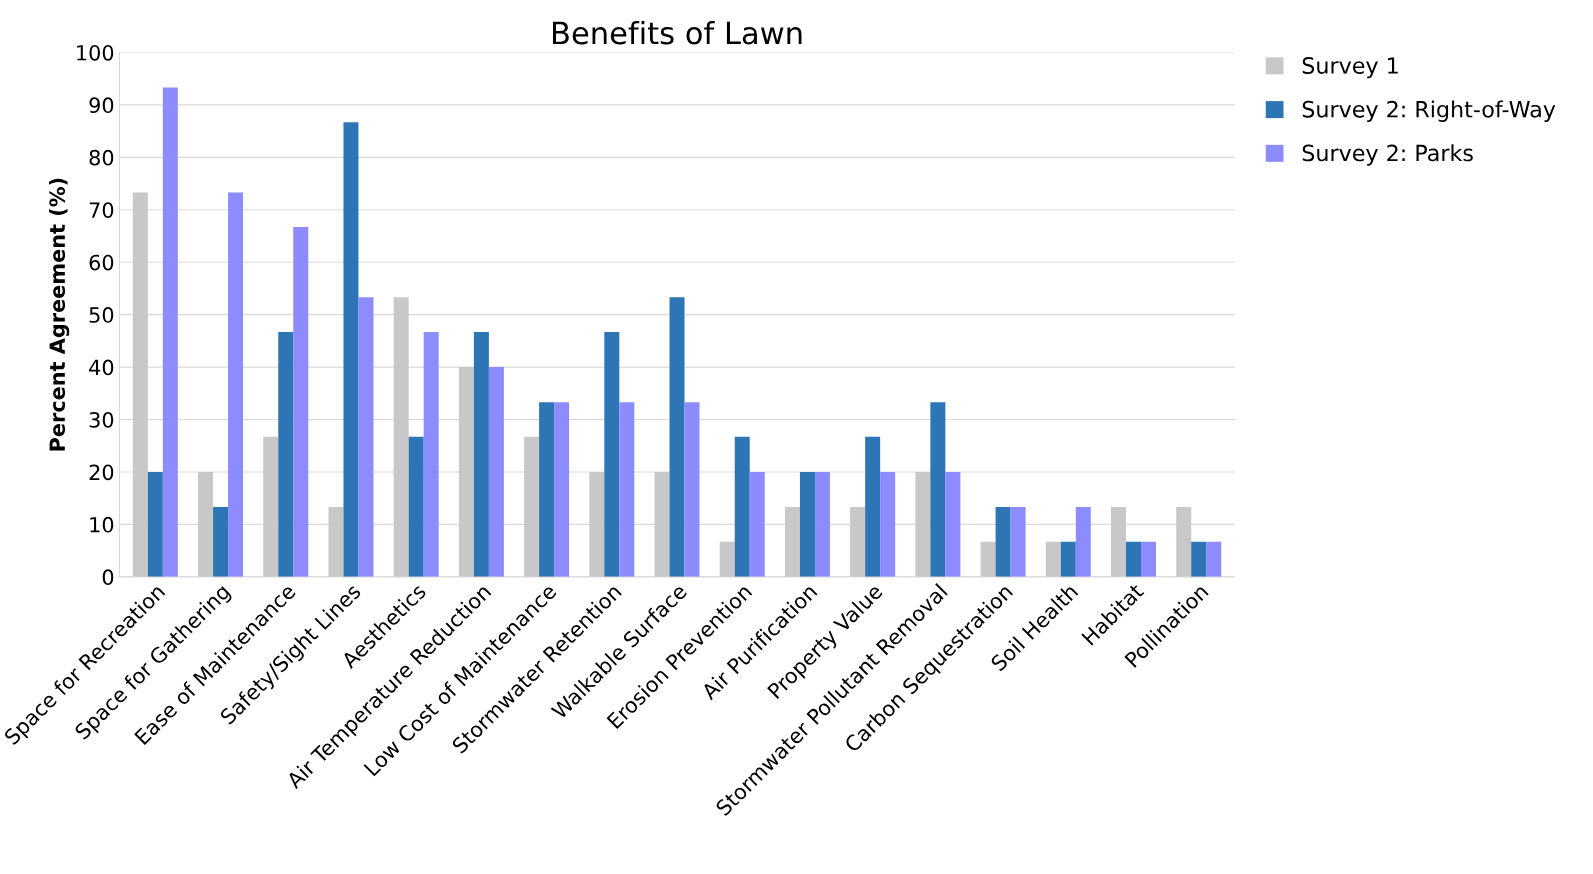 This screenshot has height=874, width=1593. Describe the element at coordinates (102, 524) in the screenshot. I see `y-tick-label: 10` at that location.